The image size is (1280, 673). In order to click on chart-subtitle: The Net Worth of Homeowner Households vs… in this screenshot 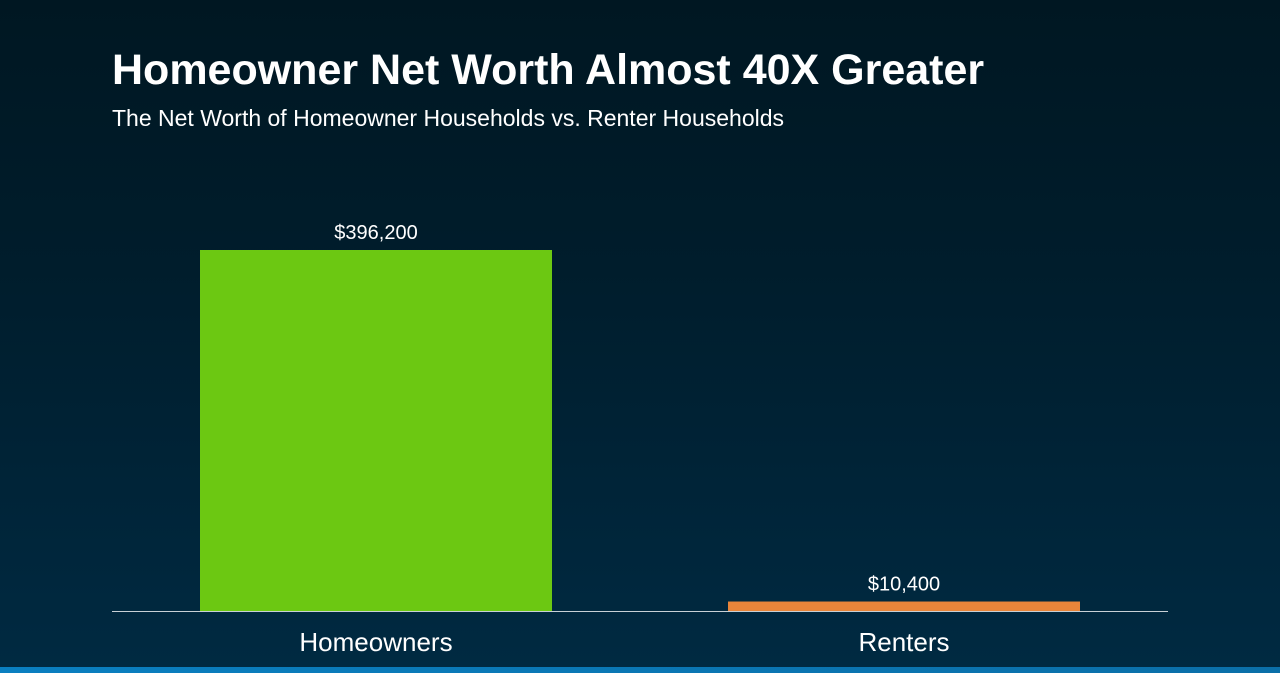, I will do `click(448, 118)`.